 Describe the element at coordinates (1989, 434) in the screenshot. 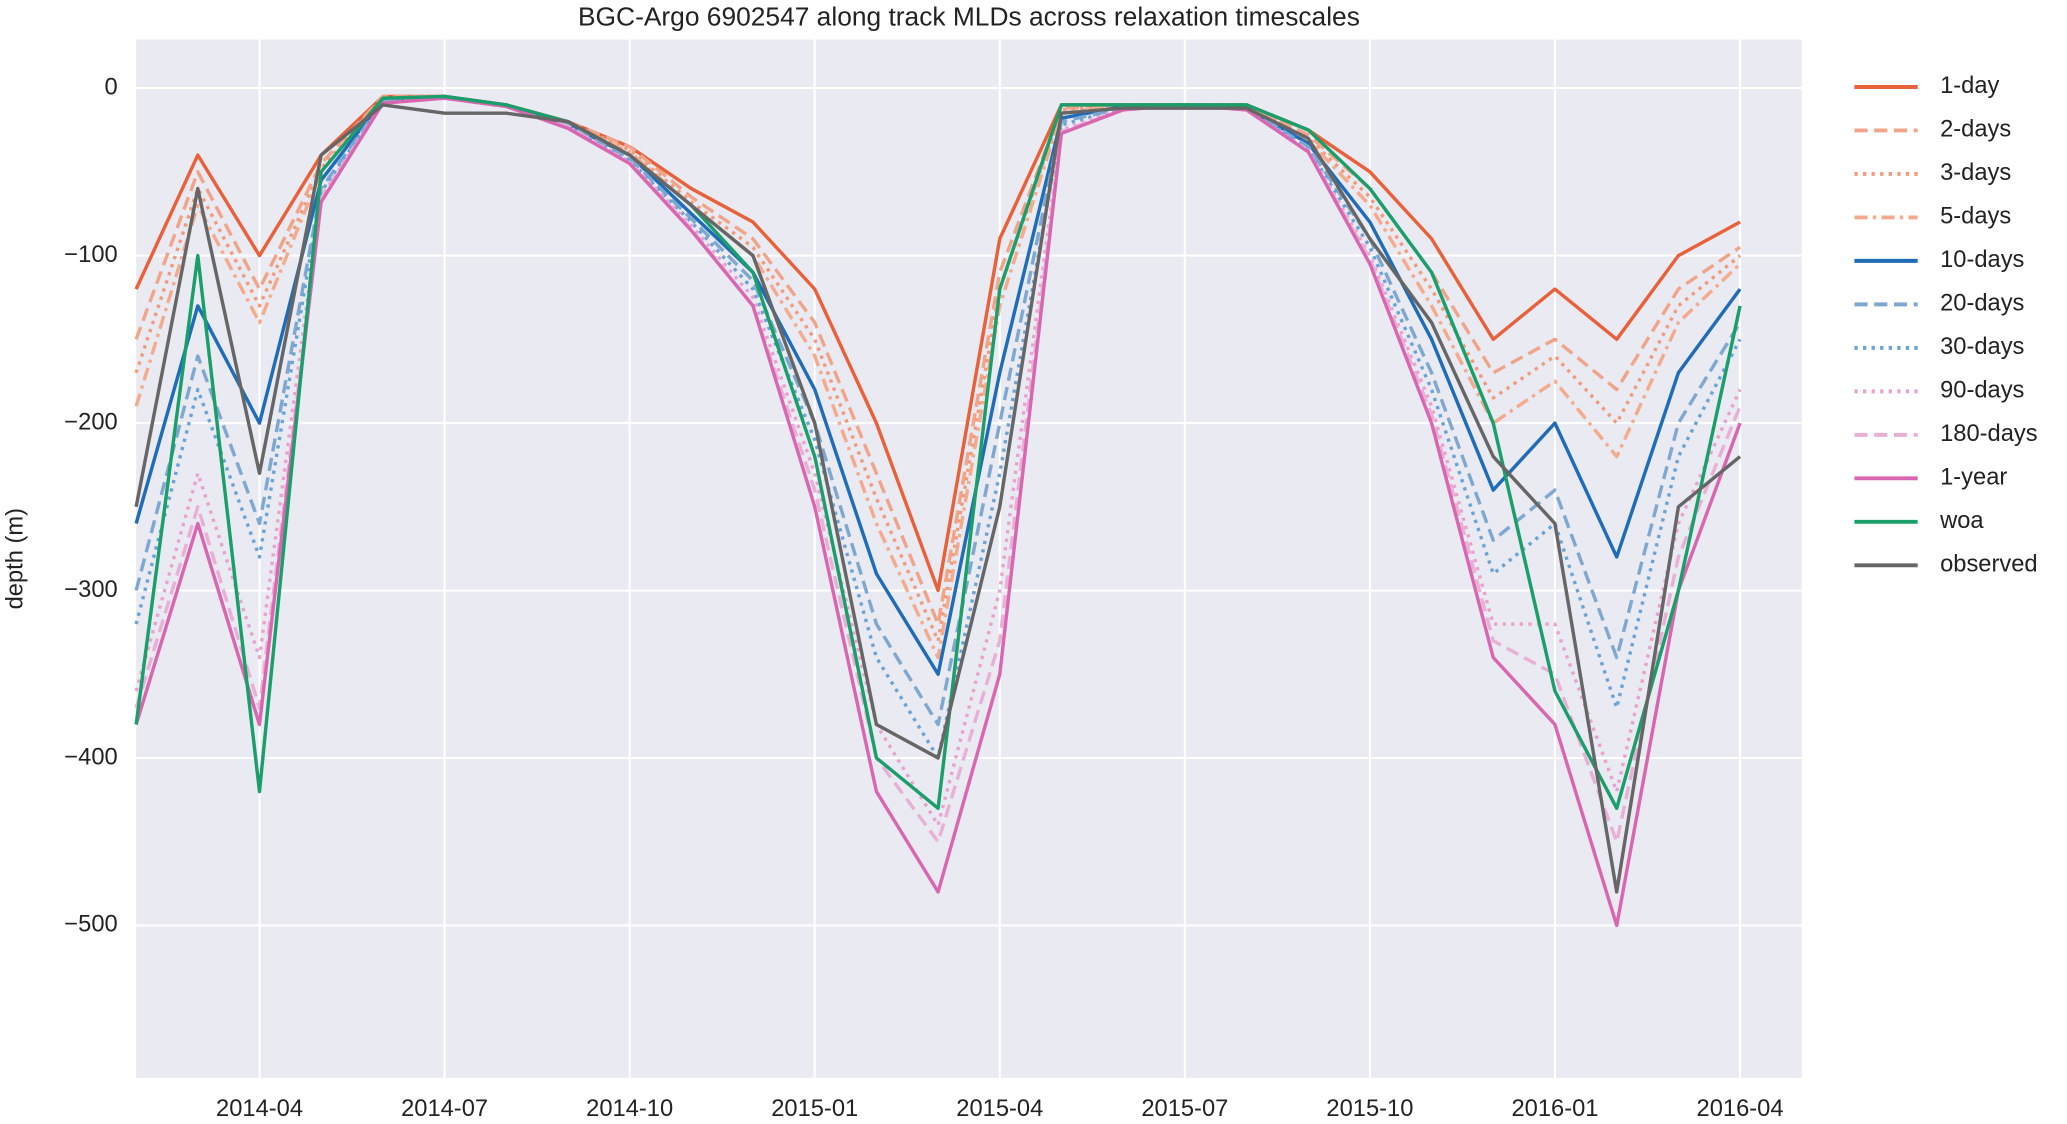

I see `legend-label: 180-days` at that location.